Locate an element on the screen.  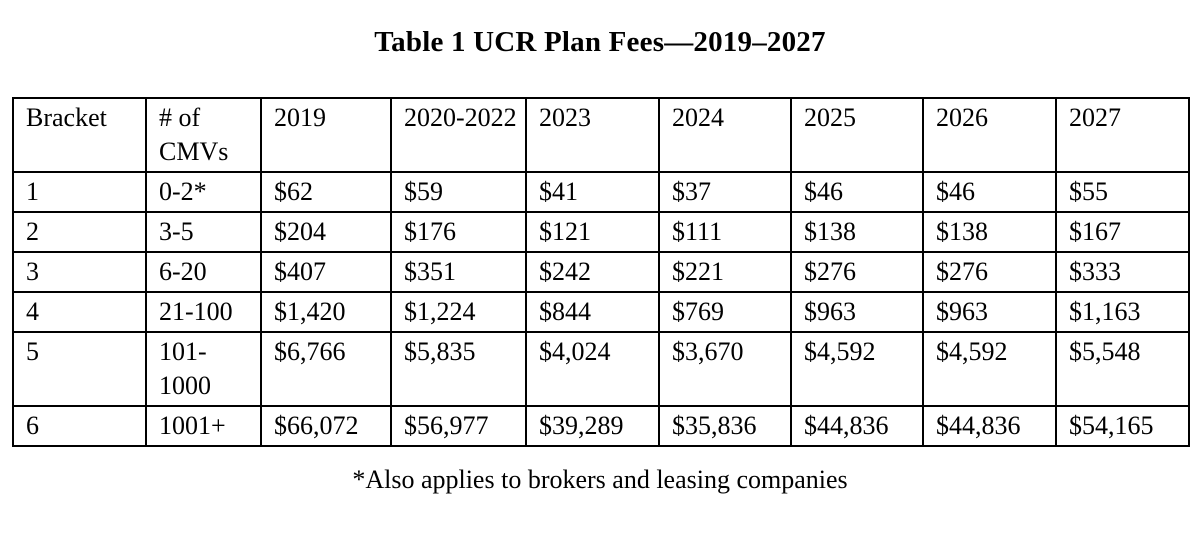
table-cell: $41 is located at coordinates (592, 192).